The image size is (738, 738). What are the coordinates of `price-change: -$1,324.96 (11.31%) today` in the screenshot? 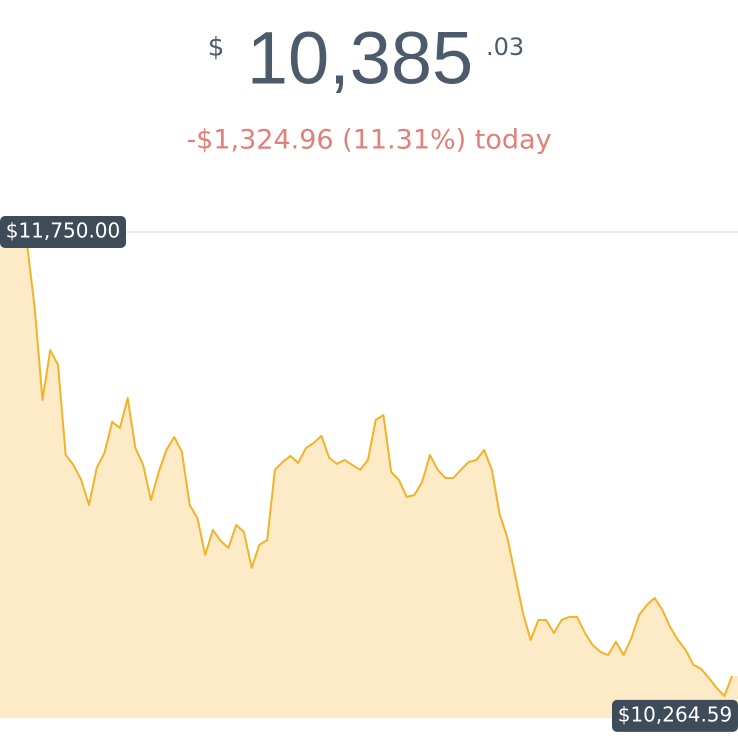 It's located at (368, 140).